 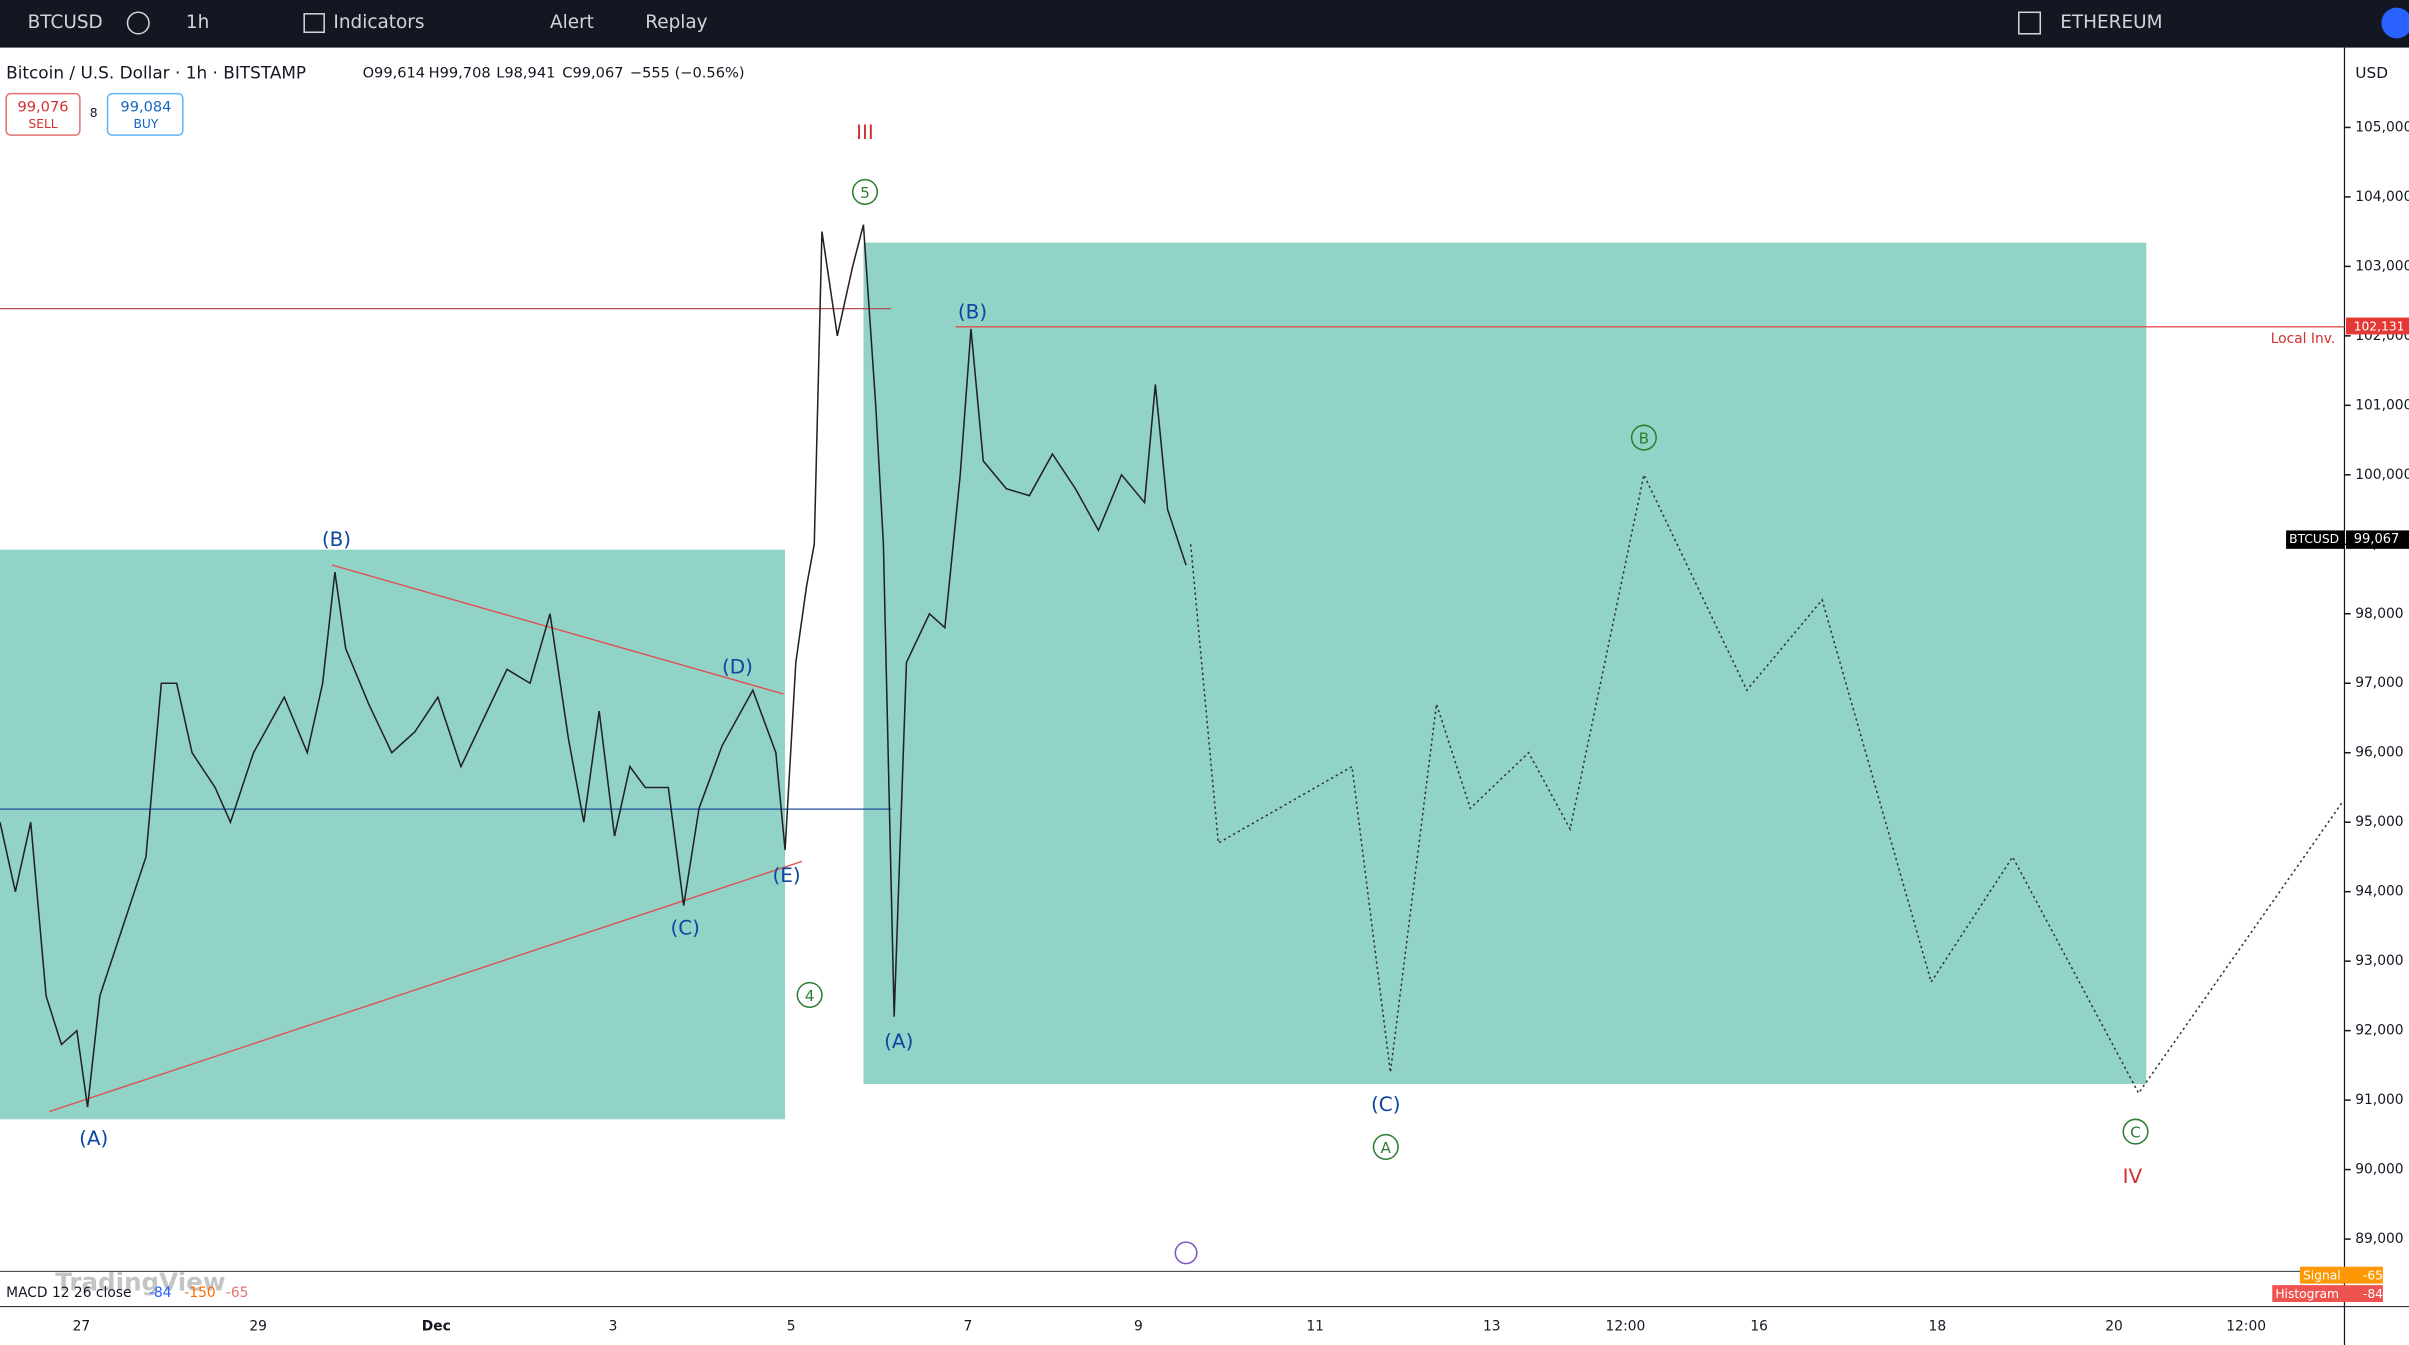 I want to click on price-tick-label: 104,000, so click(x=2382, y=197).